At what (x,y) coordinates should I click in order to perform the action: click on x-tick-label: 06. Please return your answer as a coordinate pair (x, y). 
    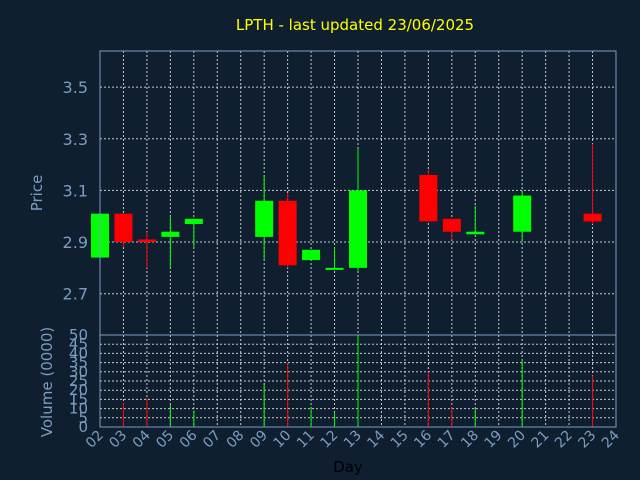
    Looking at the image, I should click on (189, 439).